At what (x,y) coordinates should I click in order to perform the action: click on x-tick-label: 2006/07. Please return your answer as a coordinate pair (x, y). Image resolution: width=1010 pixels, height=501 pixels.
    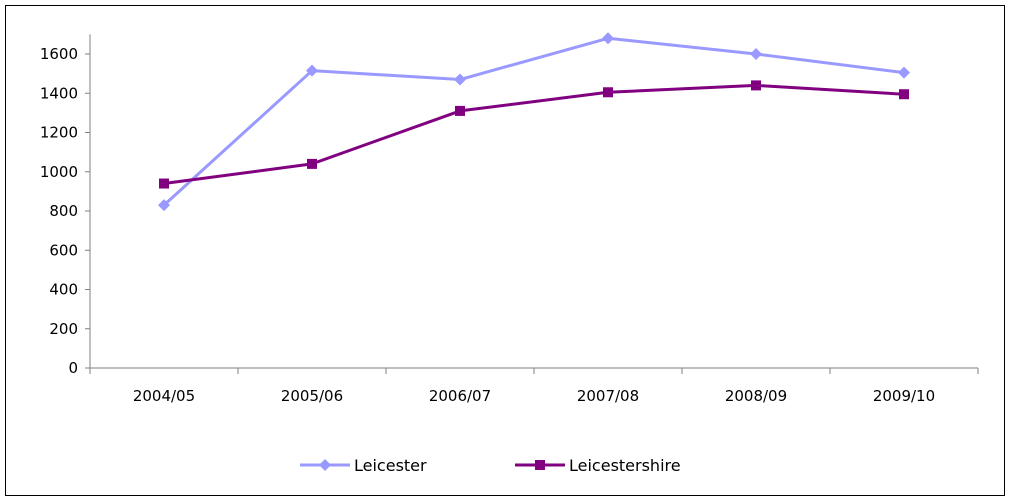
    Looking at the image, I should click on (460, 396).